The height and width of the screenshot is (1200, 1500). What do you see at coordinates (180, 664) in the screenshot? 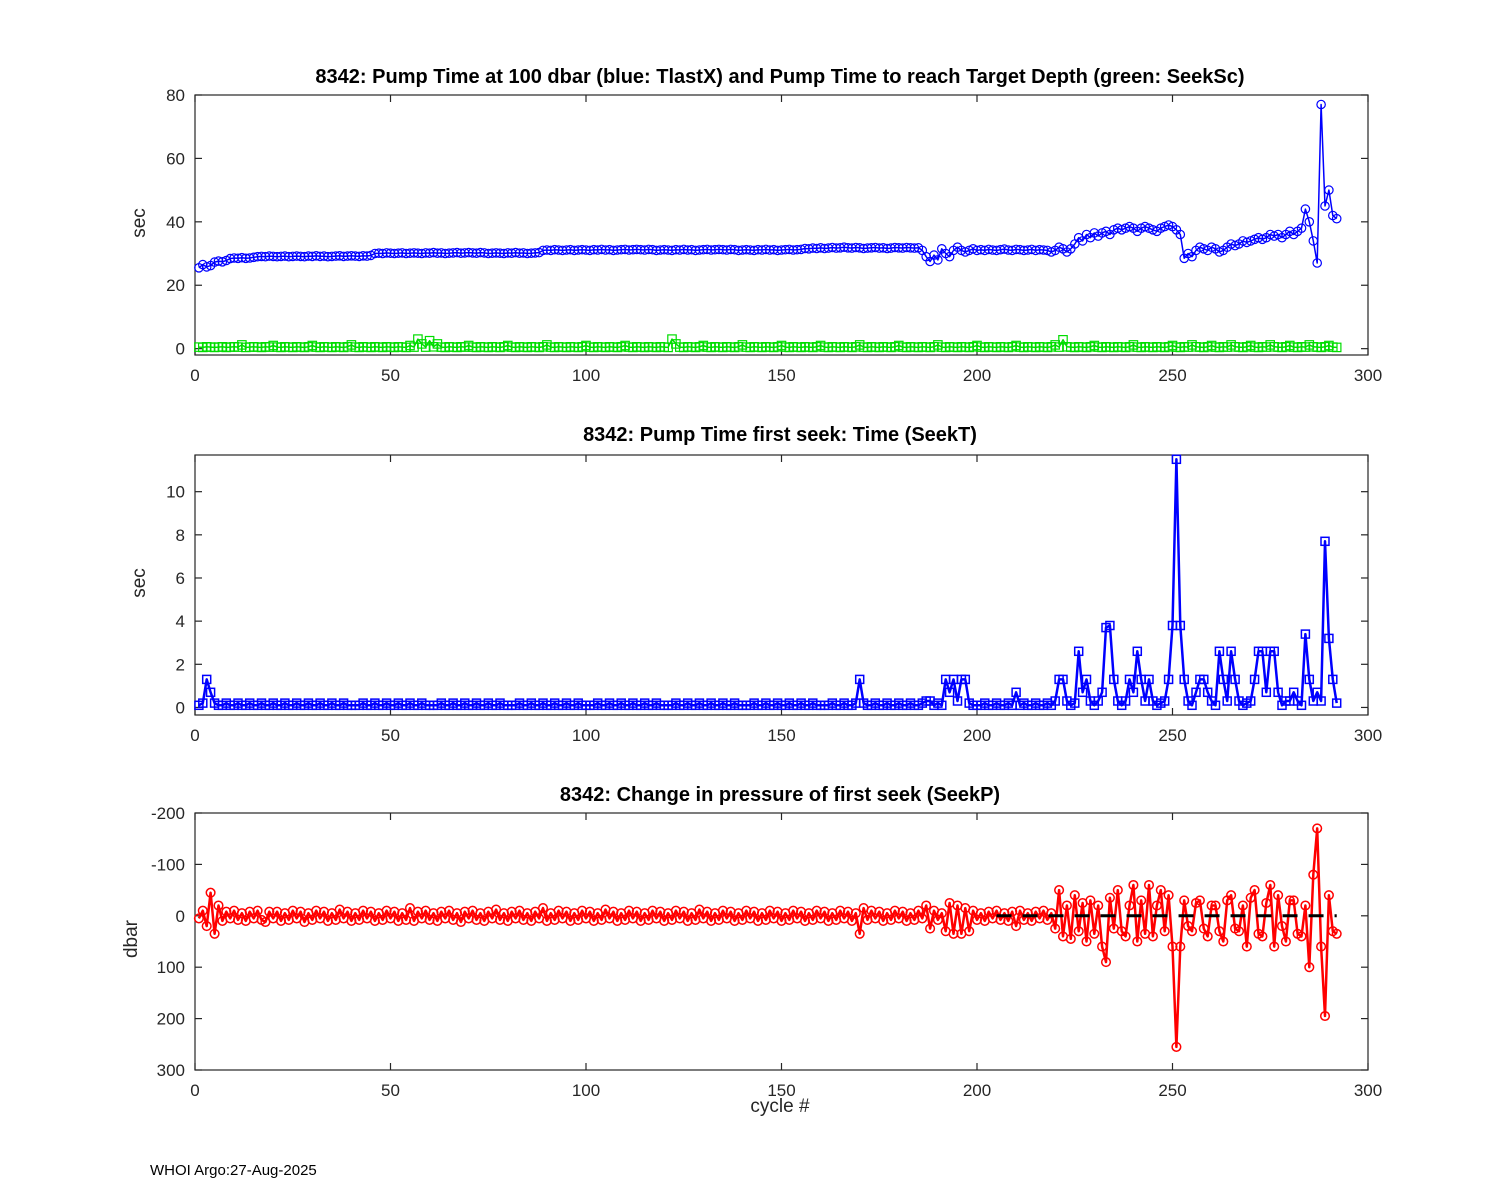
I see `svg-text: 2` at bounding box center [180, 664].